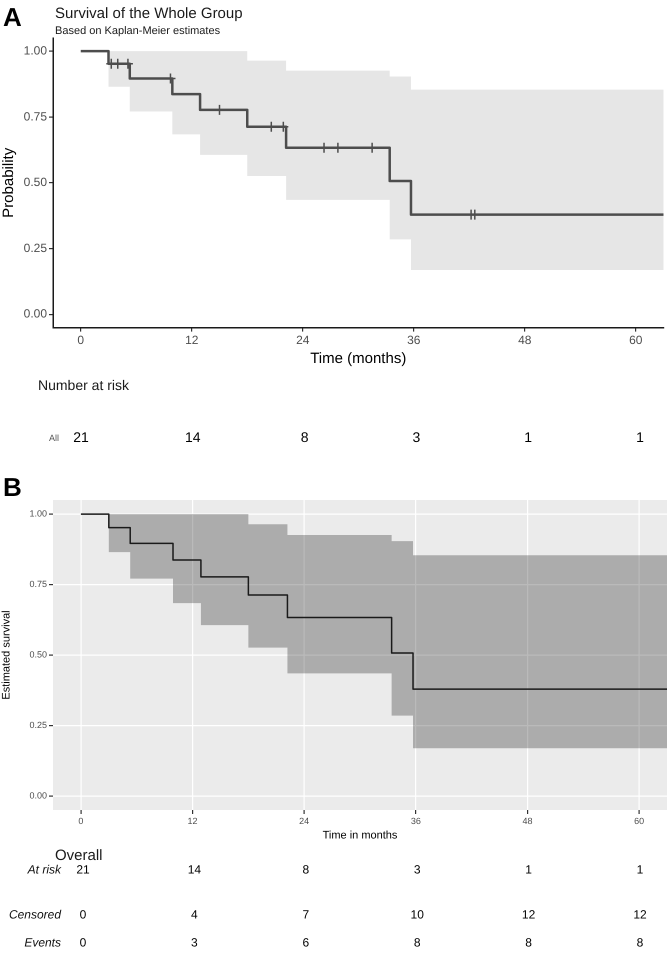 The image size is (670, 957). Describe the element at coordinates (84, 385) in the screenshot. I see `text: Number at risk` at that location.